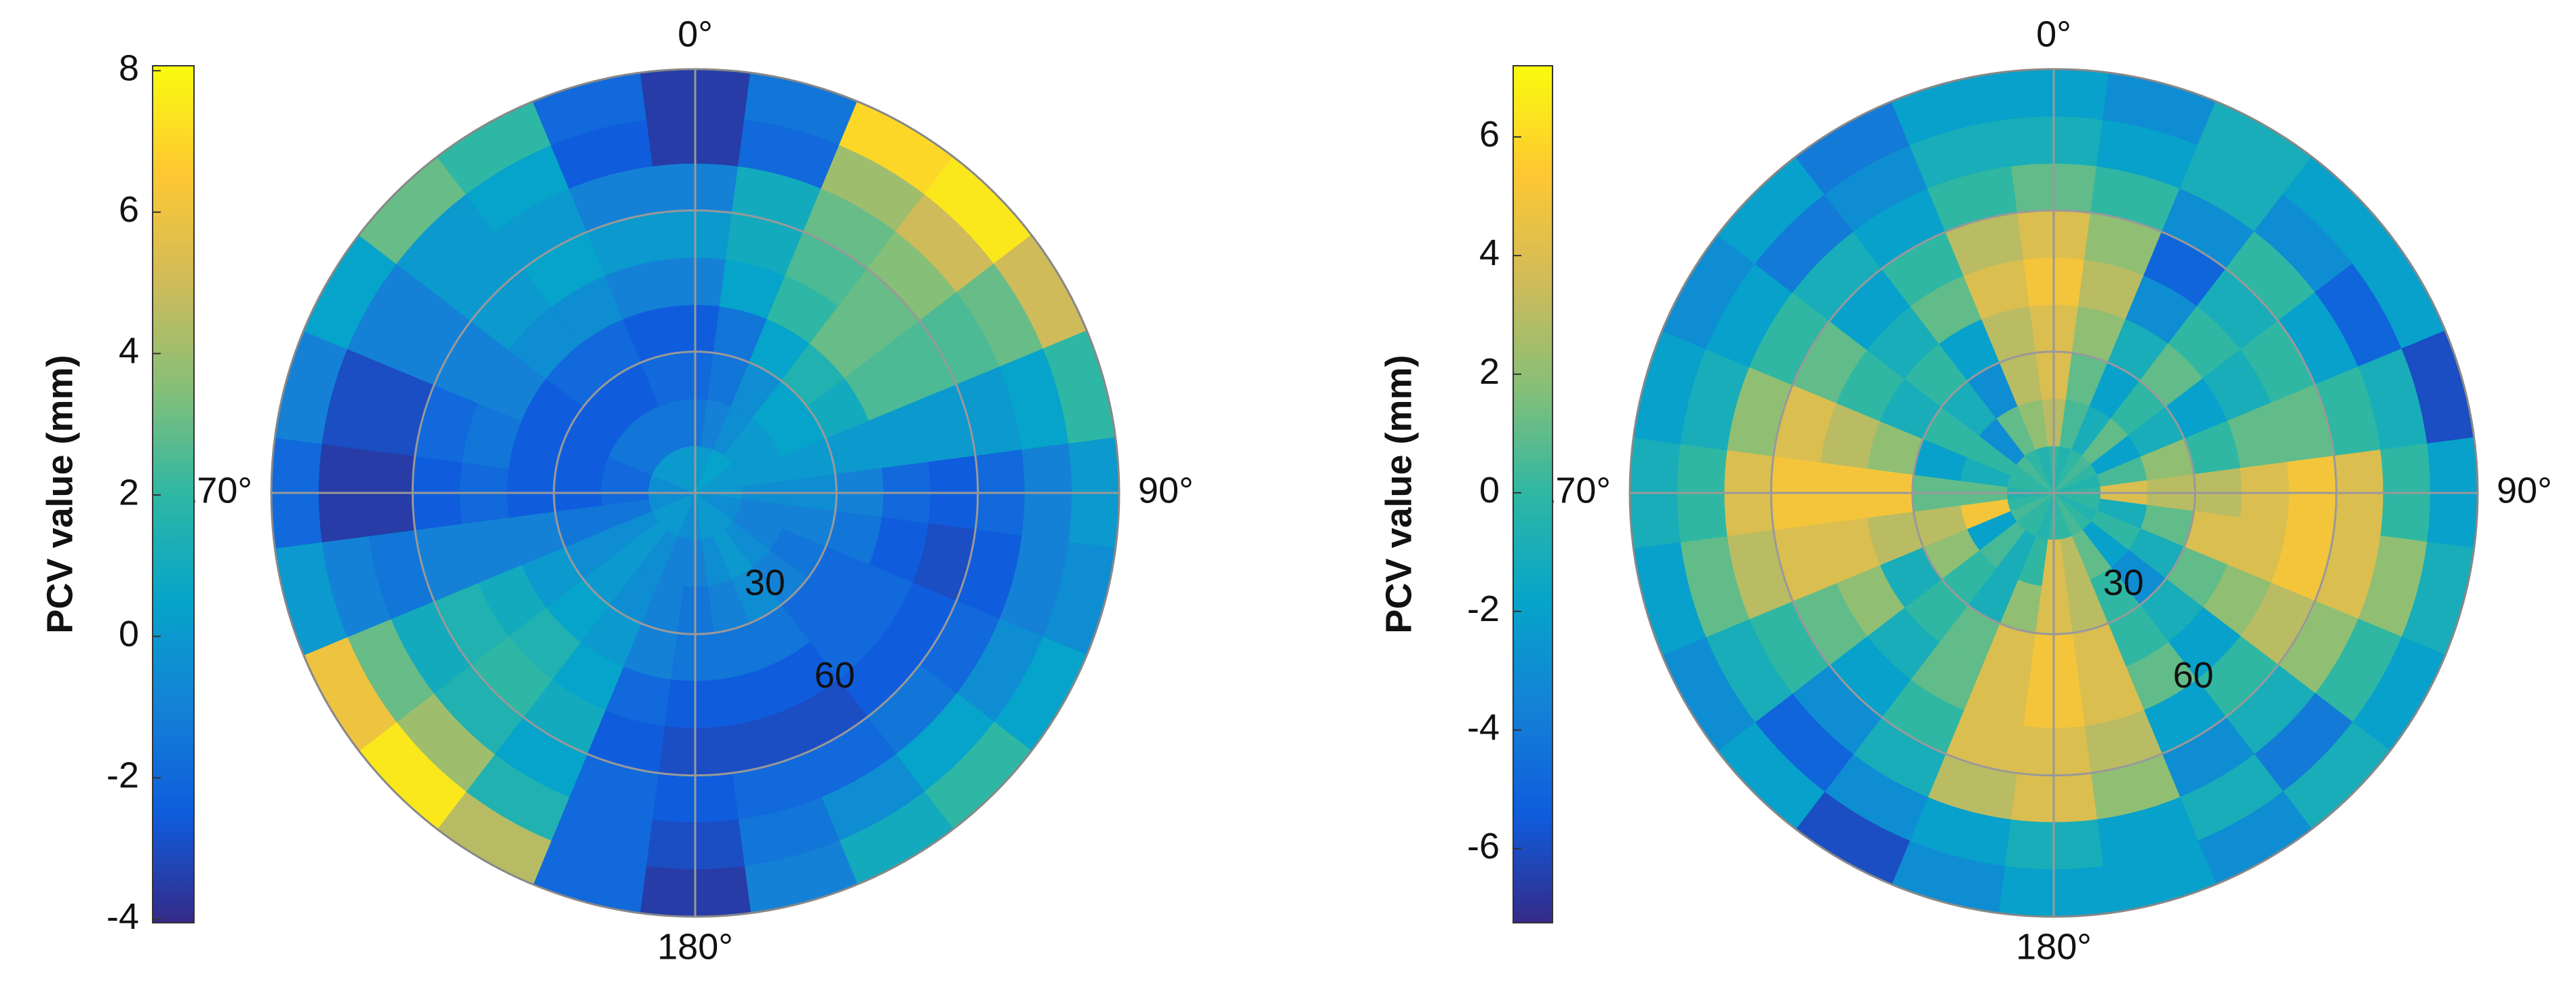  What do you see at coordinates (129, 68) in the screenshot?
I see `colorbar-tick-label: 8` at bounding box center [129, 68].